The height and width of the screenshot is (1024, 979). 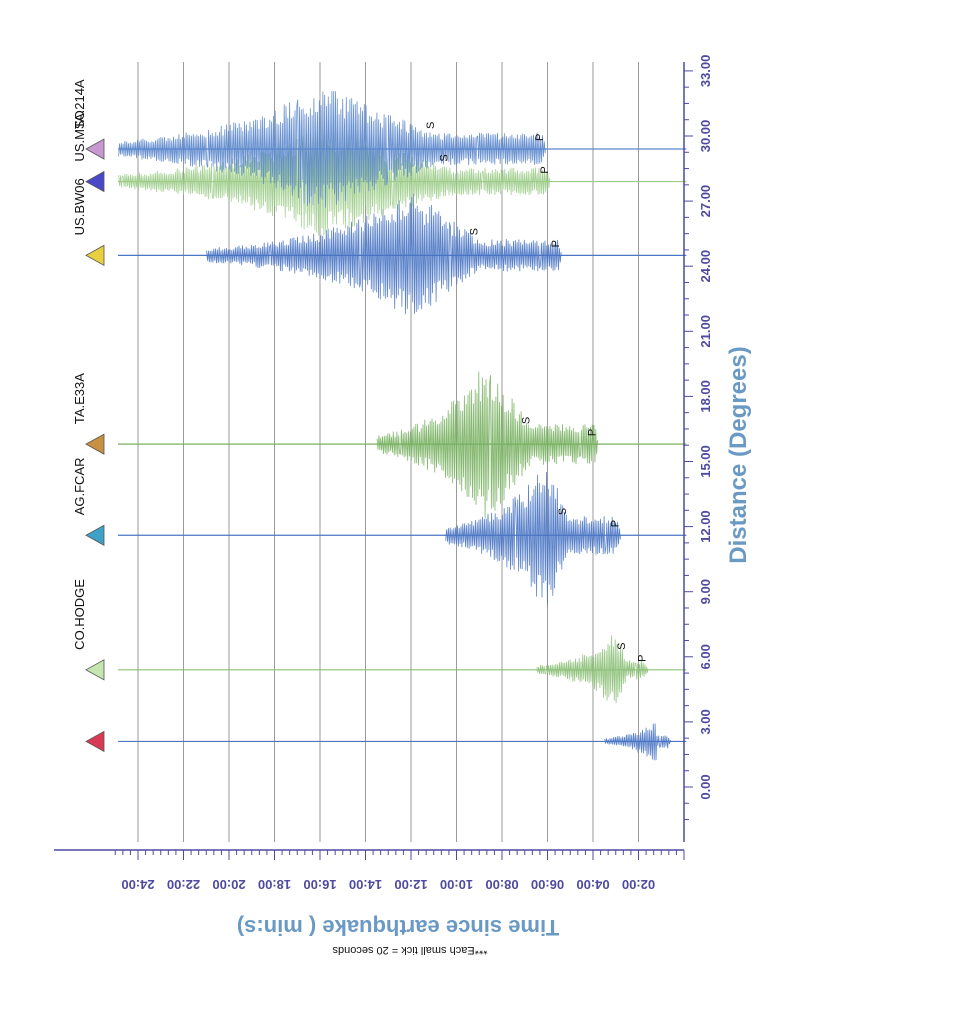 I want to click on time-tick-label: 12:00, so click(x=410, y=884).